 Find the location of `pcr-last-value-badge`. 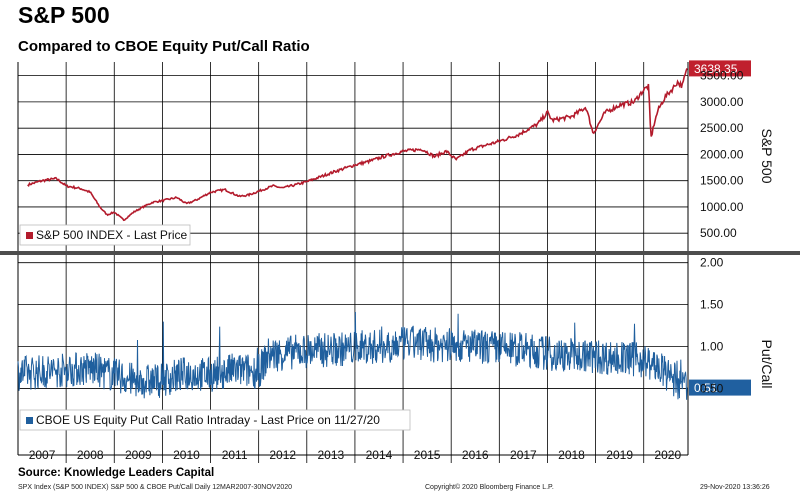

pcr-last-value-badge is located at coordinates (720, 387).